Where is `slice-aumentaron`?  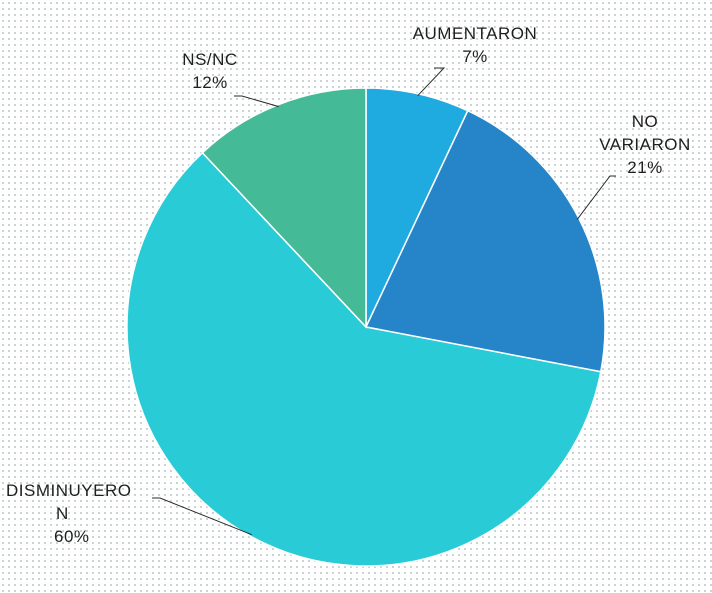
slice-aumentaron is located at coordinates (417, 207).